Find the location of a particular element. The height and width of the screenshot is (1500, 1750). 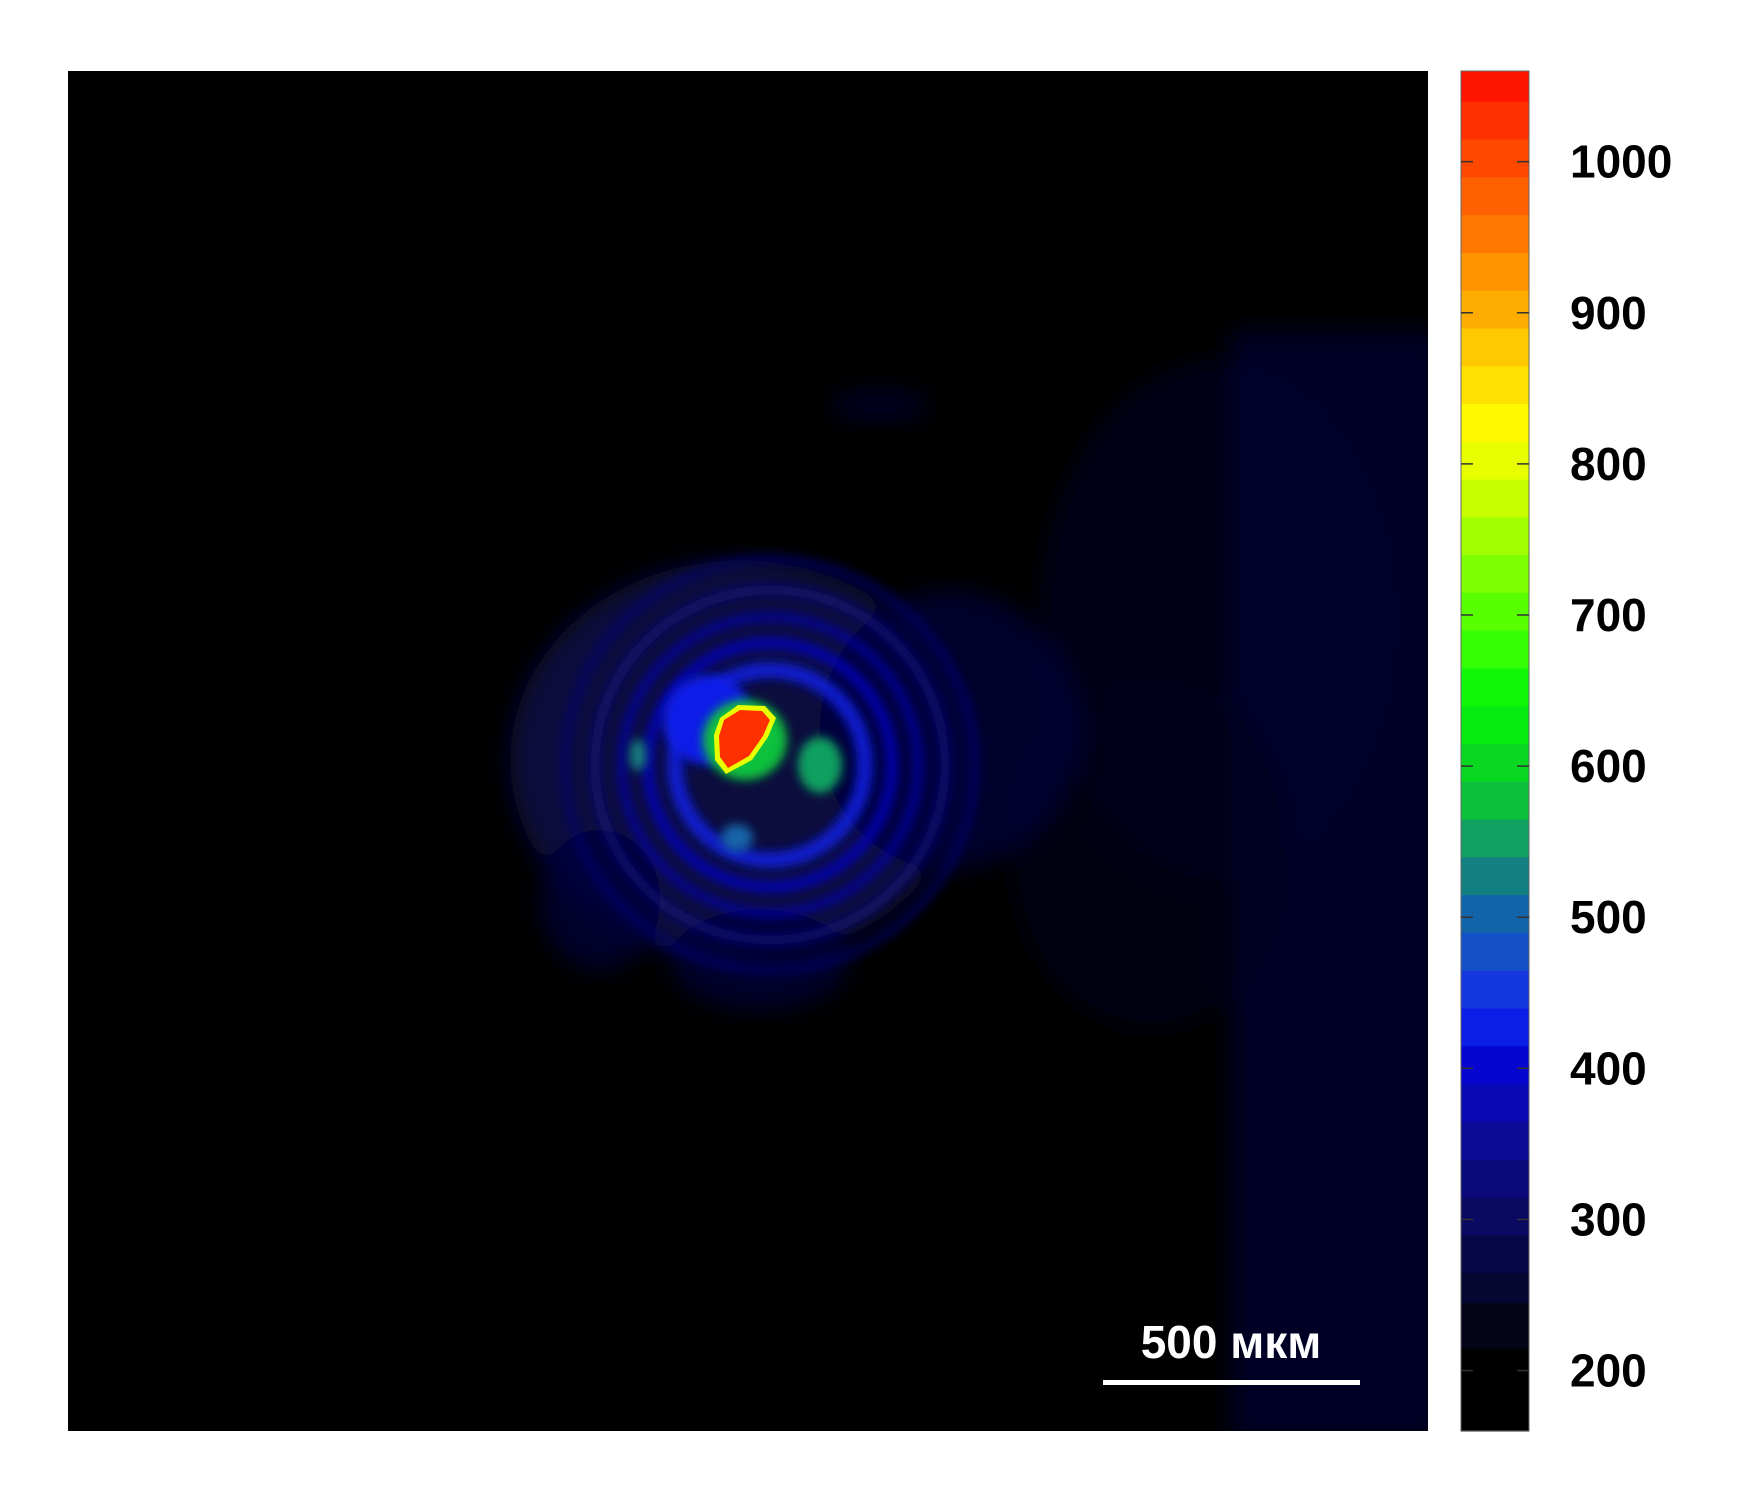

colorbar-bands is located at coordinates (1495, 751).